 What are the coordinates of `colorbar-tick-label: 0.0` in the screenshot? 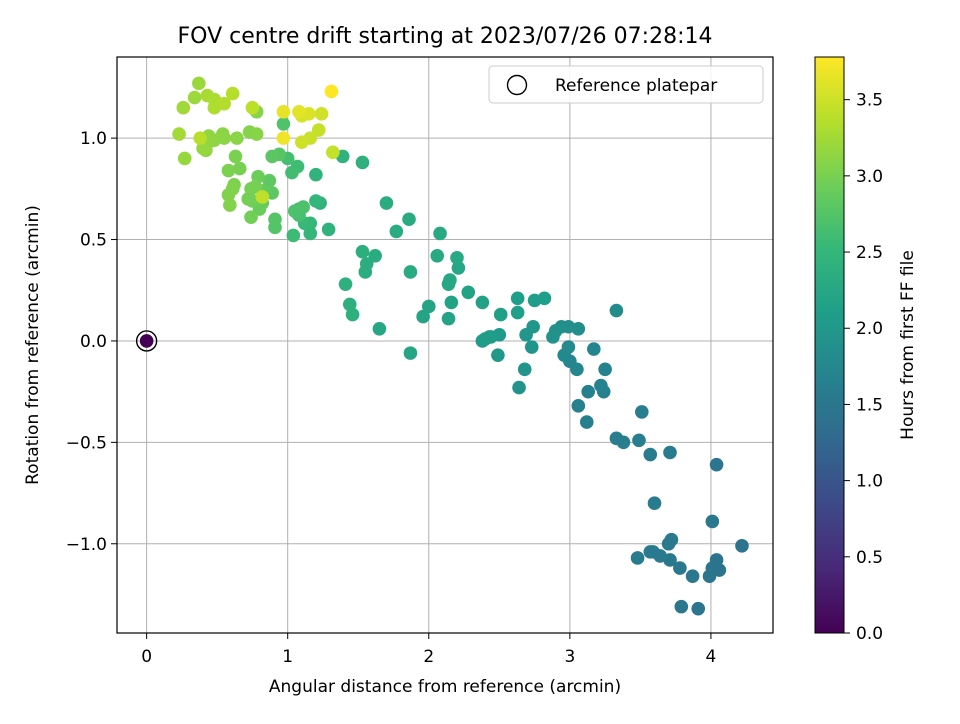 It's located at (869, 634).